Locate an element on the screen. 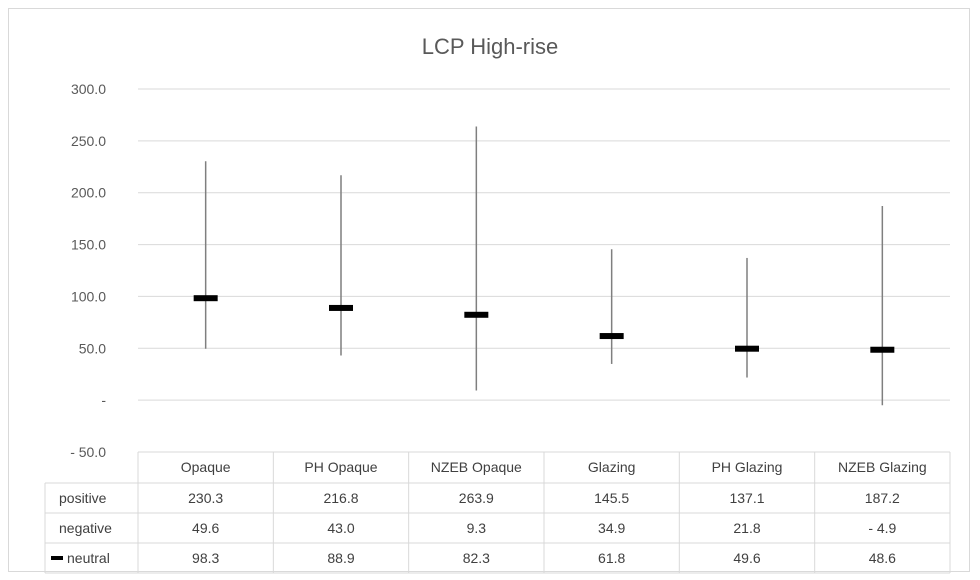 The image size is (980, 580). data-value: 88.9 is located at coordinates (340, 558).